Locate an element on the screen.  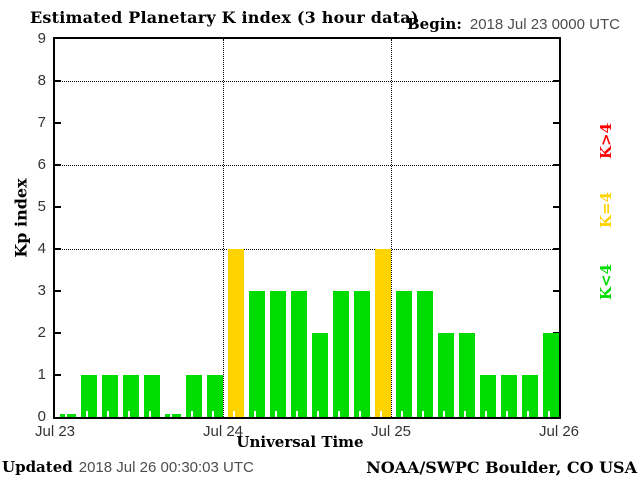
begin-timestamp: Begin: 2018 Jul 23 0000 UTC is located at coordinates (513, 24).